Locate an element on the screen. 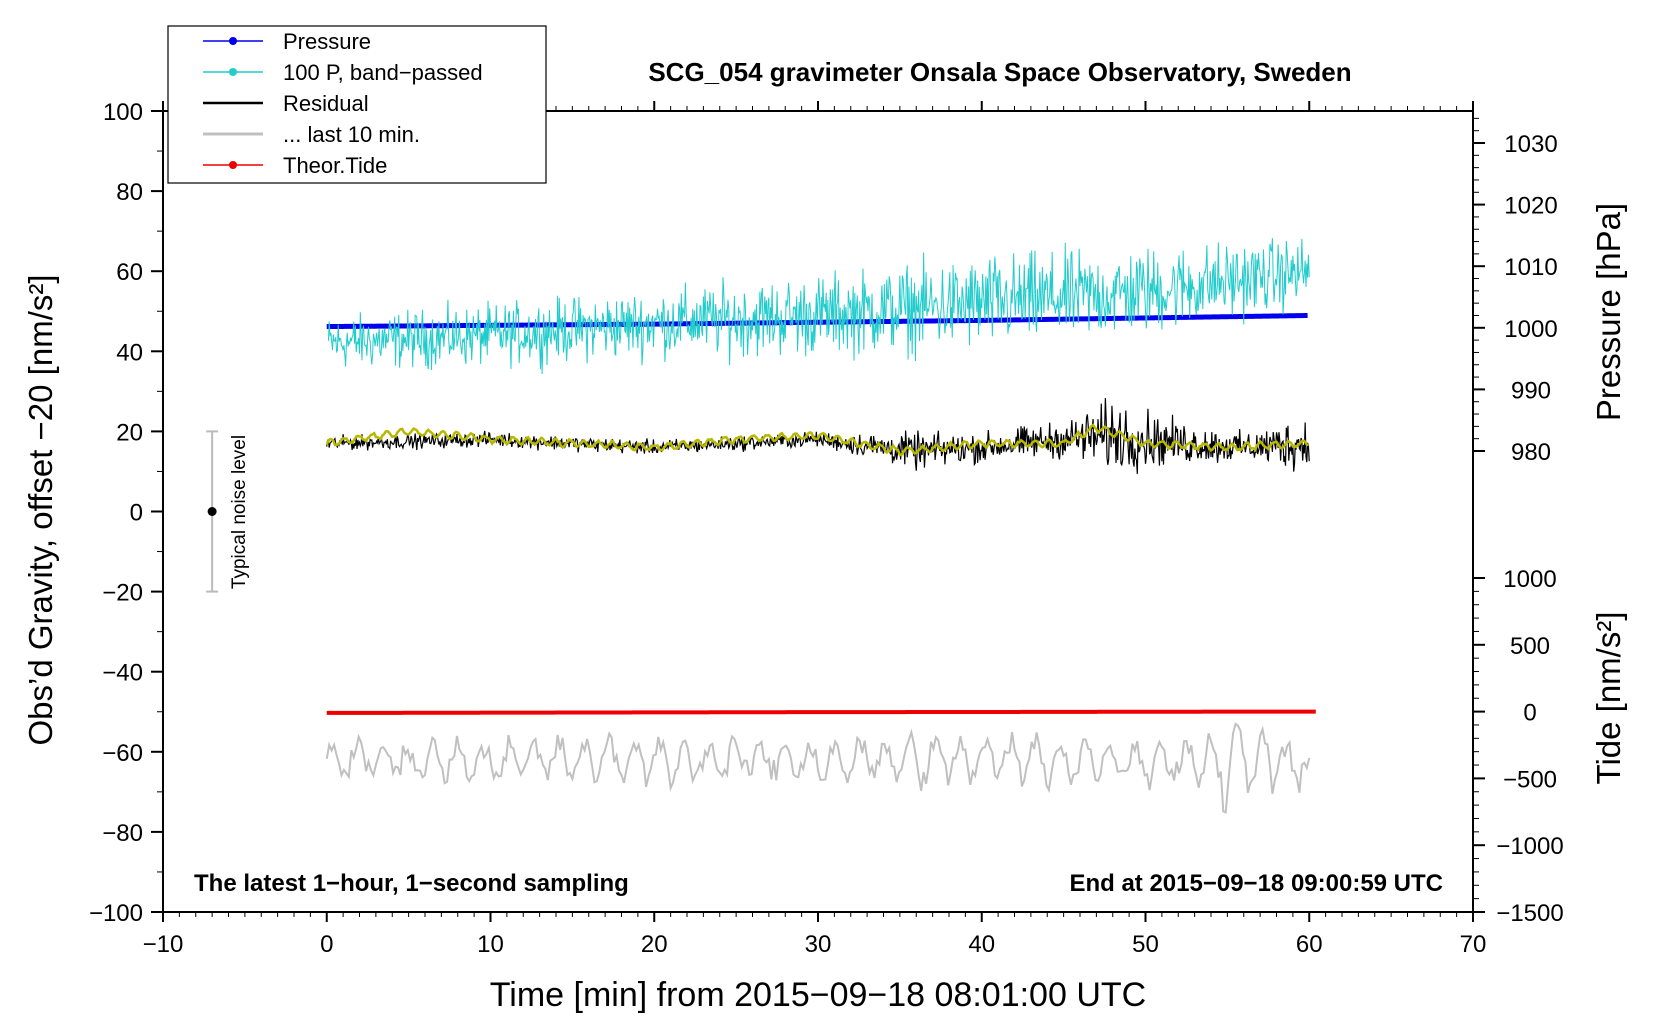 This screenshot has height=1020, width=1660. x-tick-label: 20 is located at coordinates (654, 944).